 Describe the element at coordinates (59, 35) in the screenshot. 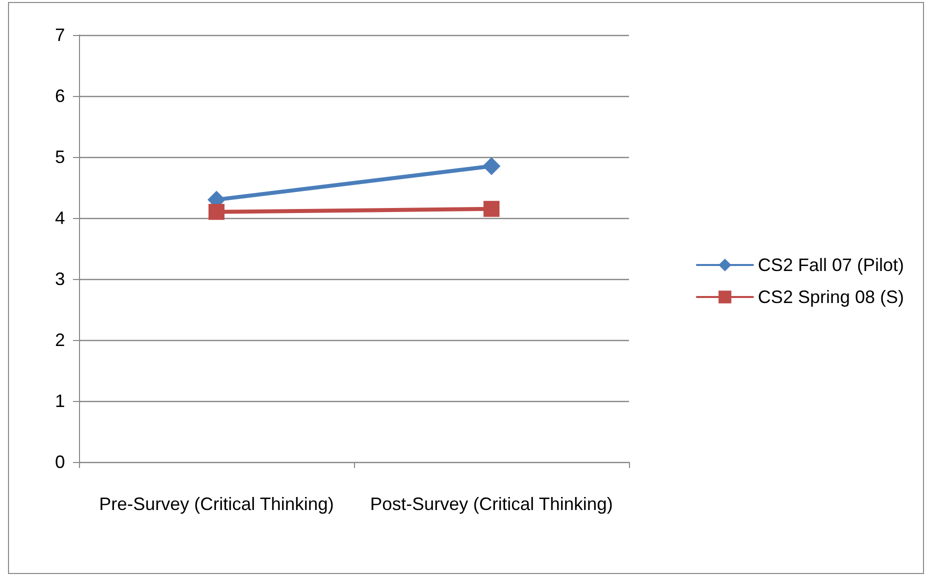

I see `y-tick-label: 7` at that location.